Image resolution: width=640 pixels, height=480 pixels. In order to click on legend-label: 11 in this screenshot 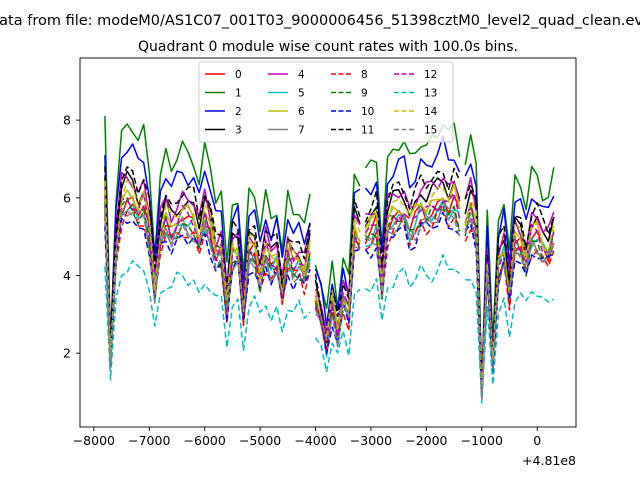, I will do `click(367, 131)`.